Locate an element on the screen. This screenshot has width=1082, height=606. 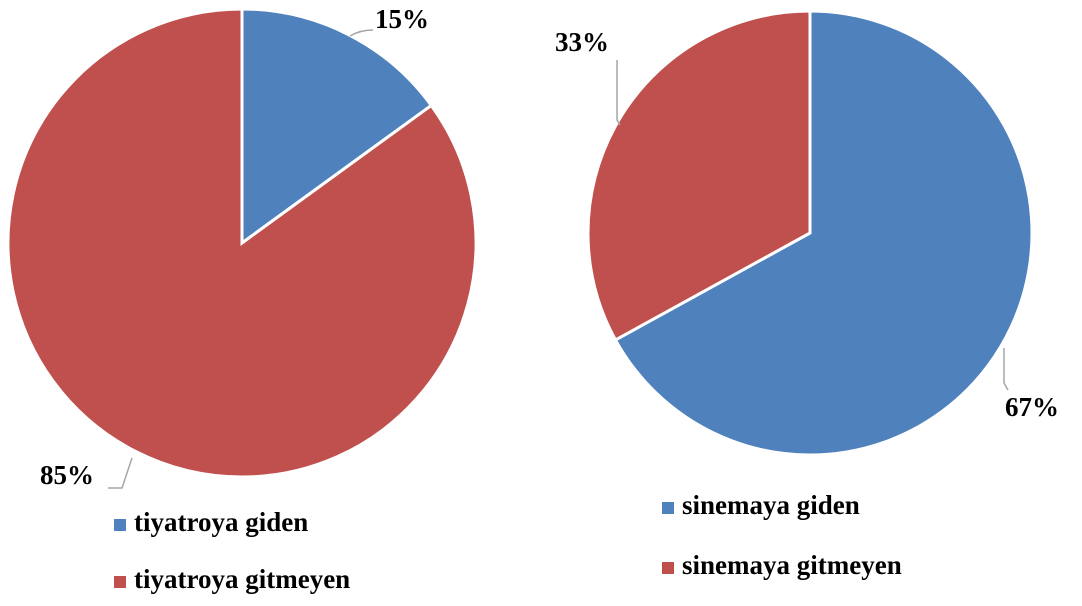
data-label: 15% is located at coordinates (402, 19).